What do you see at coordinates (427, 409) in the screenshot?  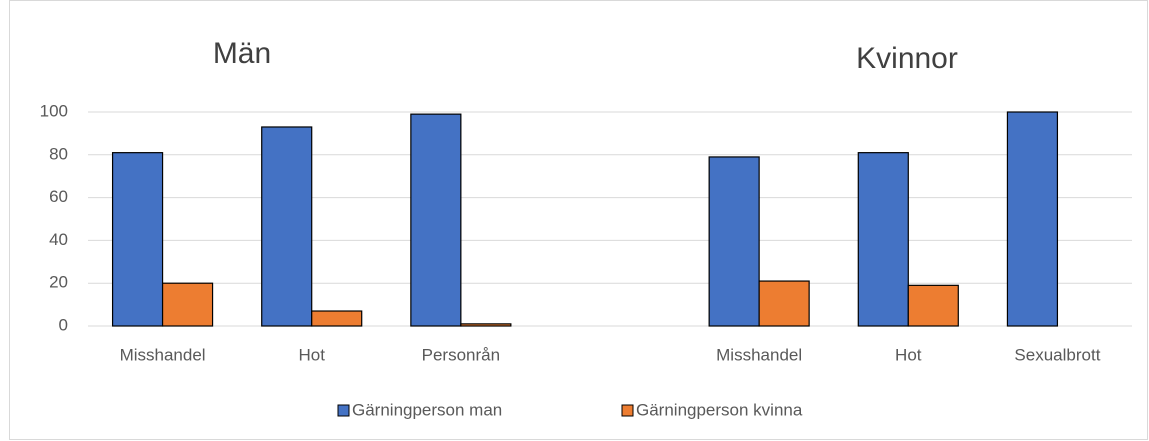 I see `legend-label: Gärningperson man` at bounding box center [427, 409].